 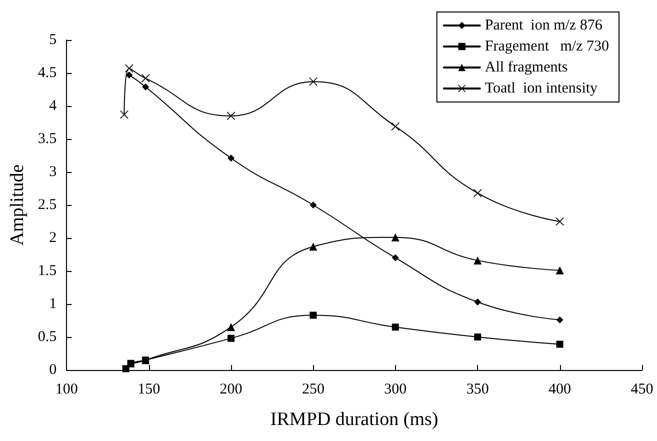 I want to click on x-tick-label: 300, so click(x=395, y=390).